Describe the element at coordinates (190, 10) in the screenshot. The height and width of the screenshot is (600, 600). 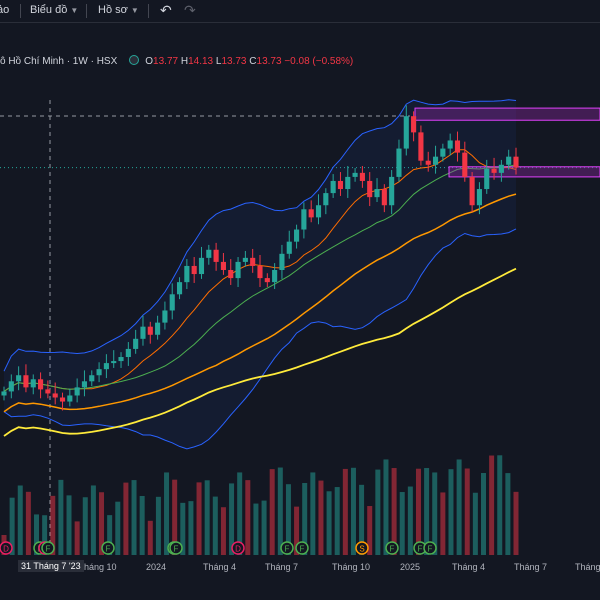
I see `redo-icon: ↷` at that location.